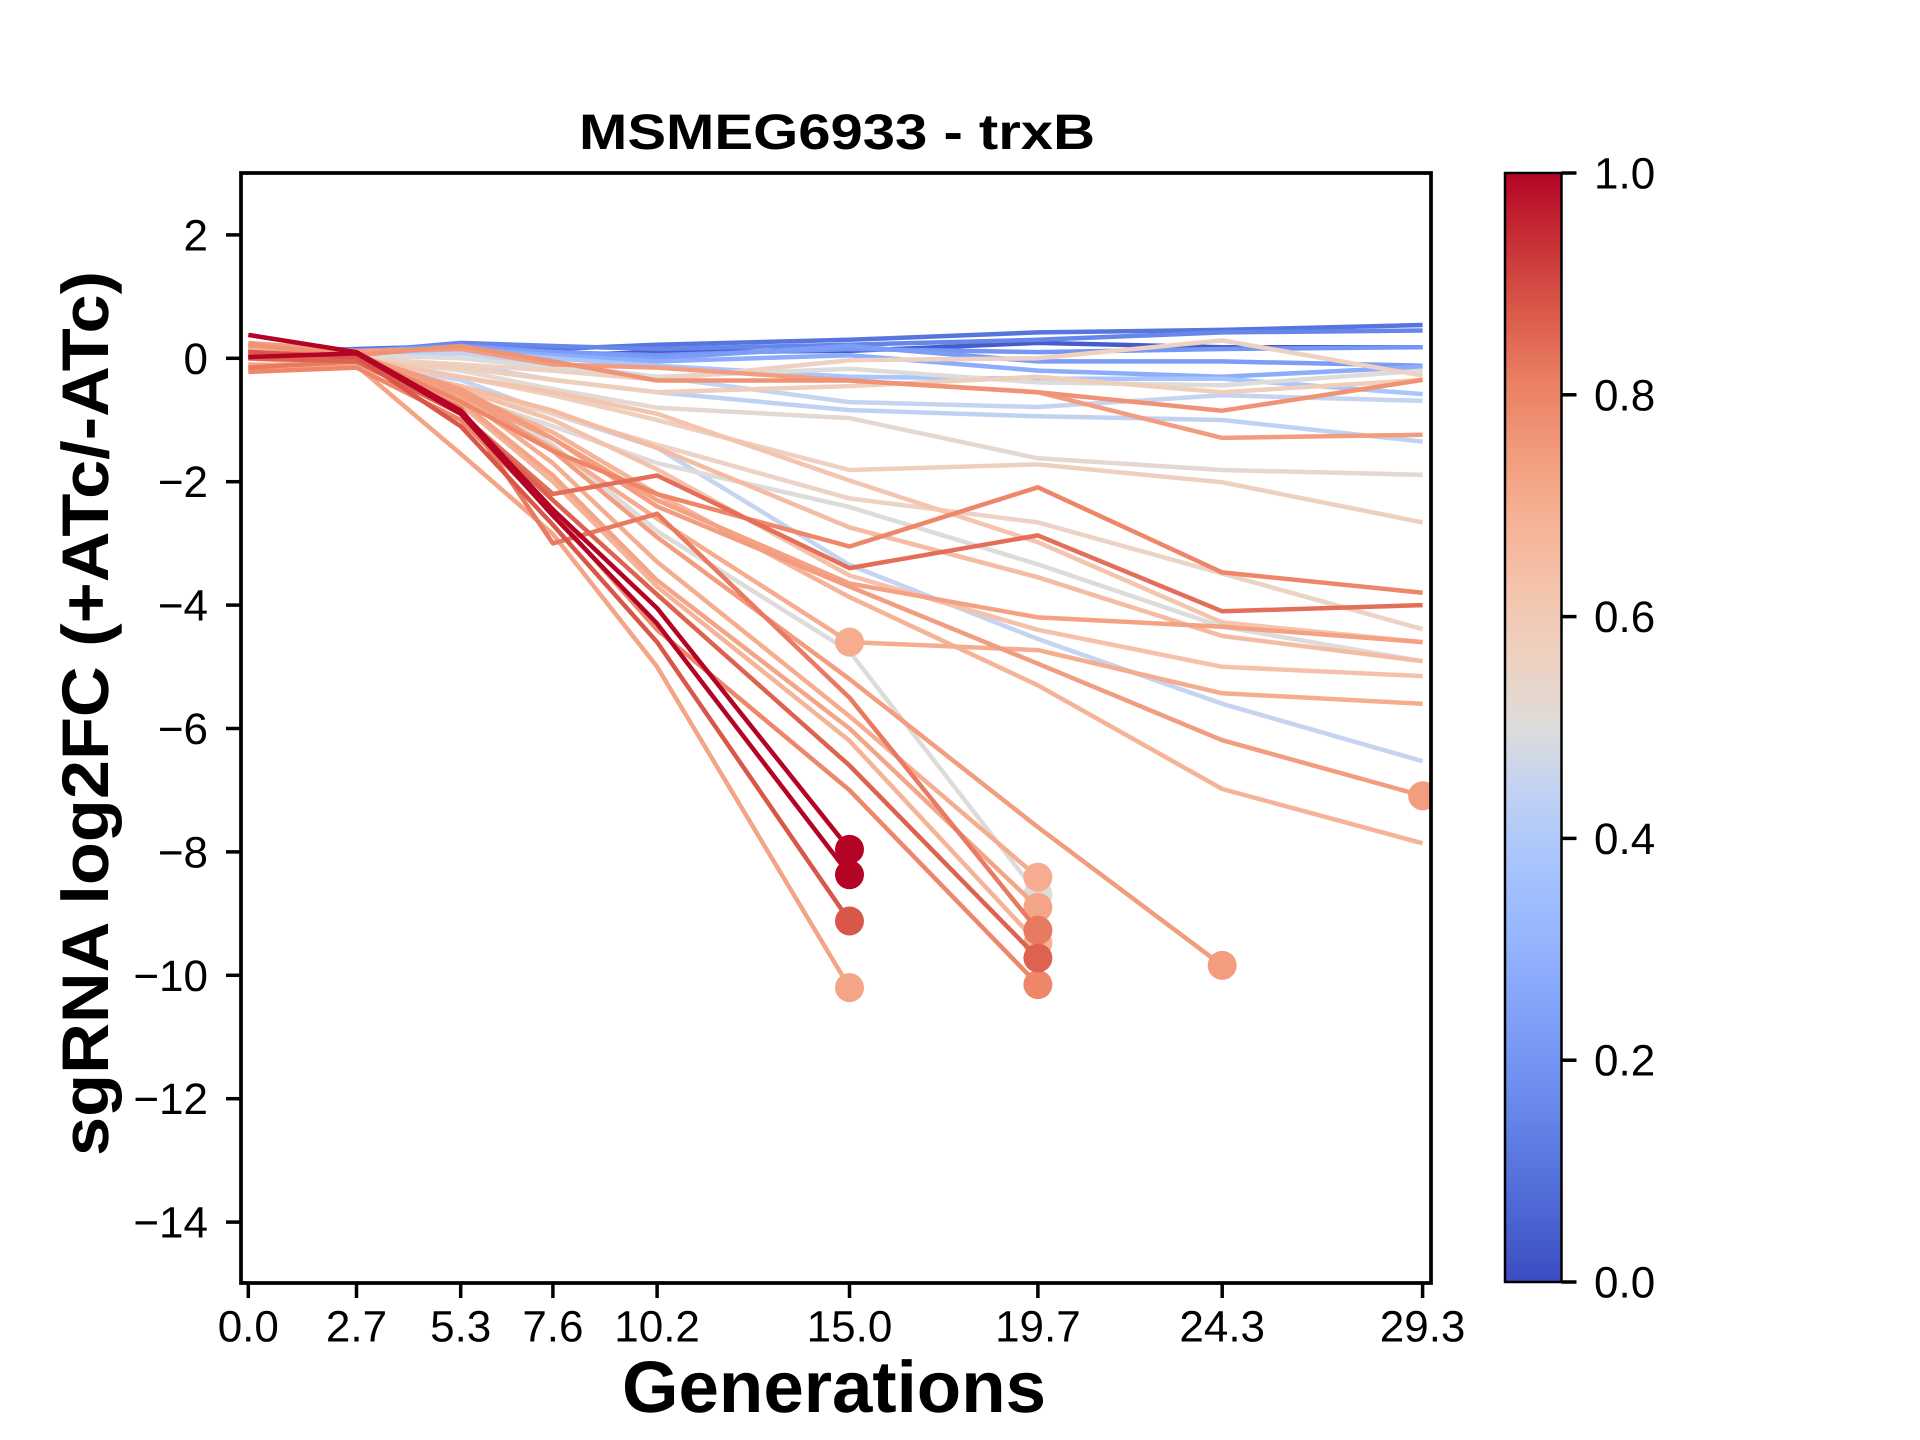  Describe the element at coordinates (1624, 1061) in the screenshot. I see `svg-text: 0.2` at that location.